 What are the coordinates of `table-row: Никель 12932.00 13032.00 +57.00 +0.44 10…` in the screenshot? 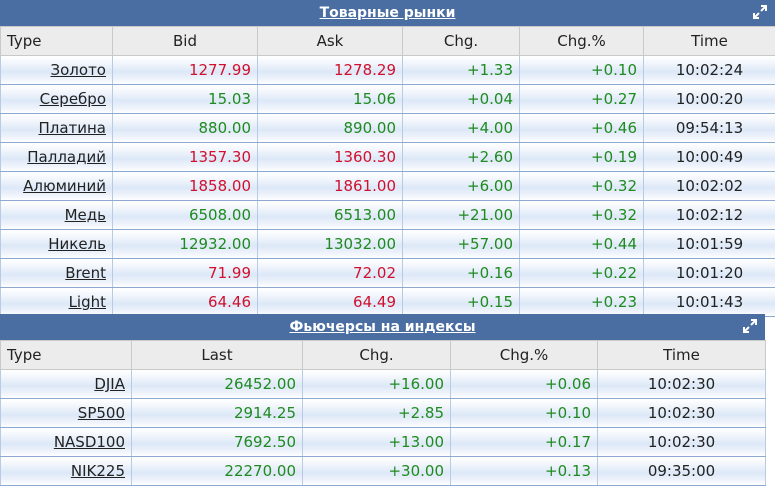 It's located at (387, 244).